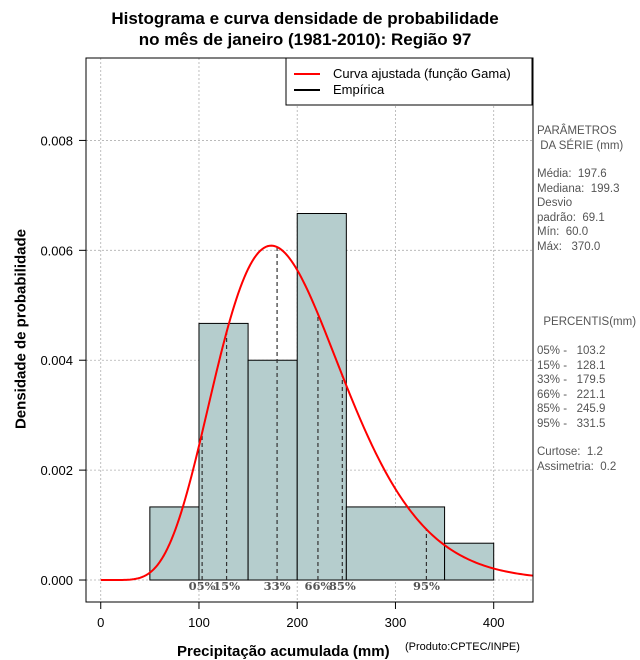 This screenshot has width=640, height=660. I want to click on percentile-label: 66%, so click(317, 586).